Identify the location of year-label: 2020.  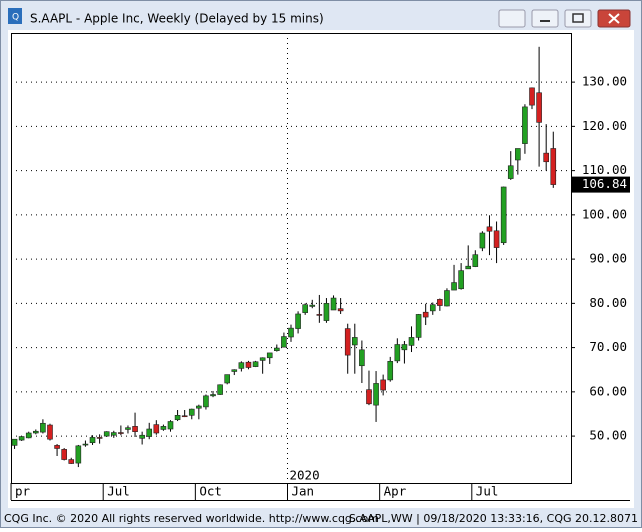
(305, 475).